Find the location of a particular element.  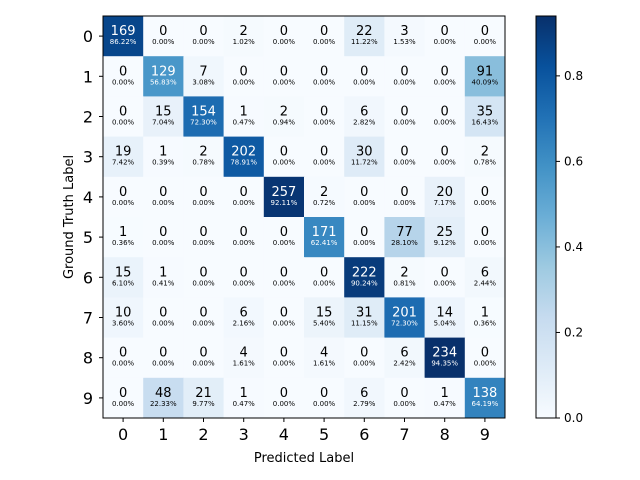

cell-count-label: 77 is located at coordinates (404, 232).